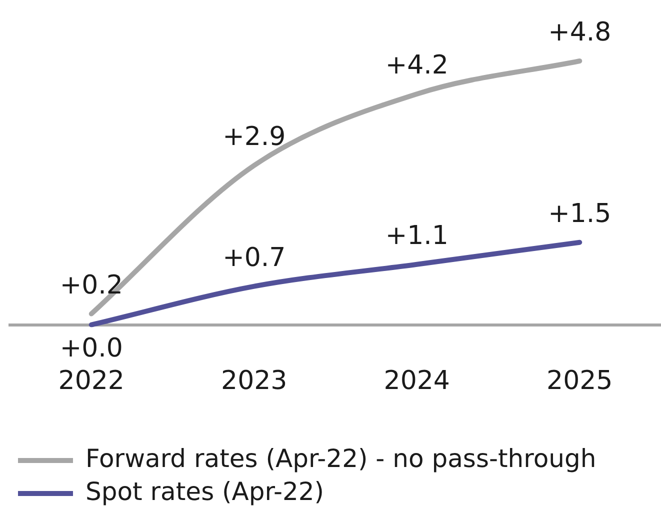  Describe the element at coordinates (254, 381) in the screenshot. I see `x-tick-label: 2023` at that location.